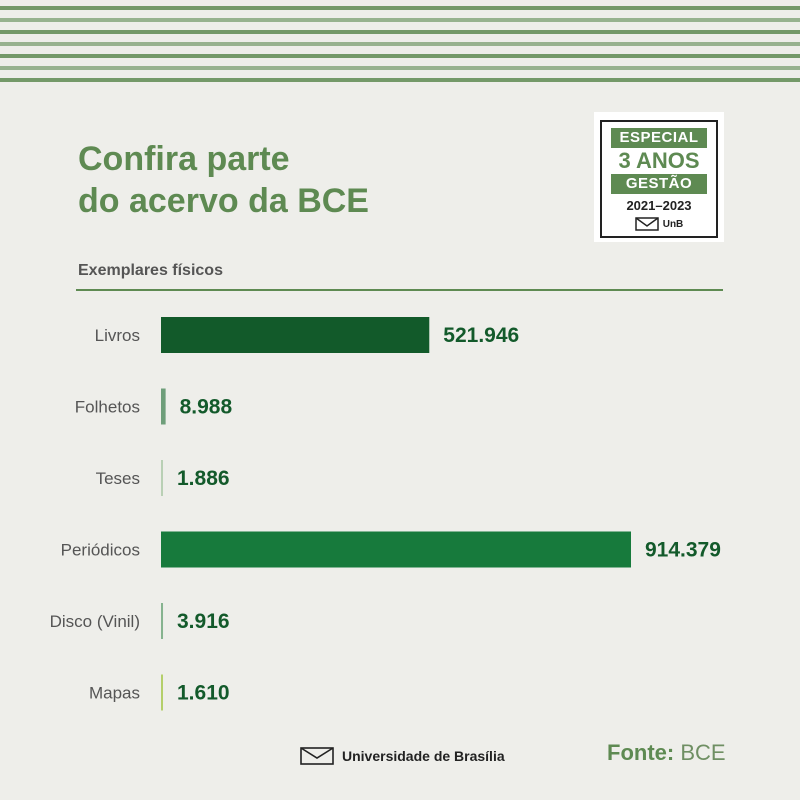 This screenshot has width=800, height=800. Describe the element at coordinates (95, 621) in the screenshot. I see `category-label: Disco (Vinil)` at that location.